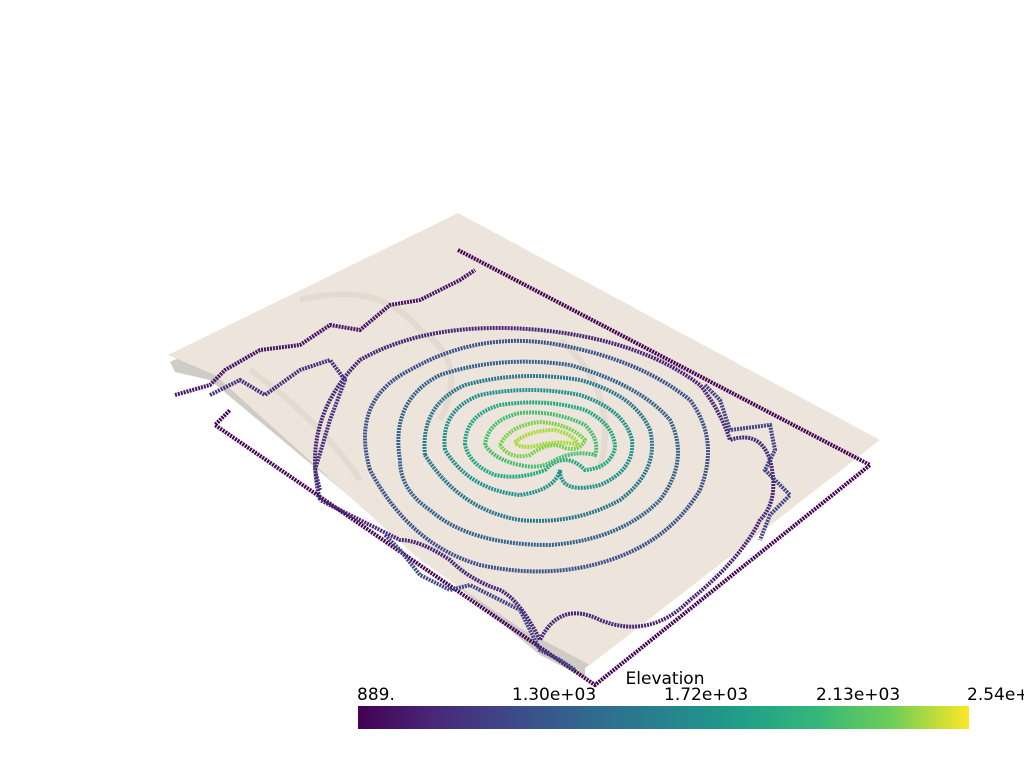 This screenshot has height=768, width=1024. Describe the element at coordinates (480, 602) in the screenshot. I see `contour-south` at that location.